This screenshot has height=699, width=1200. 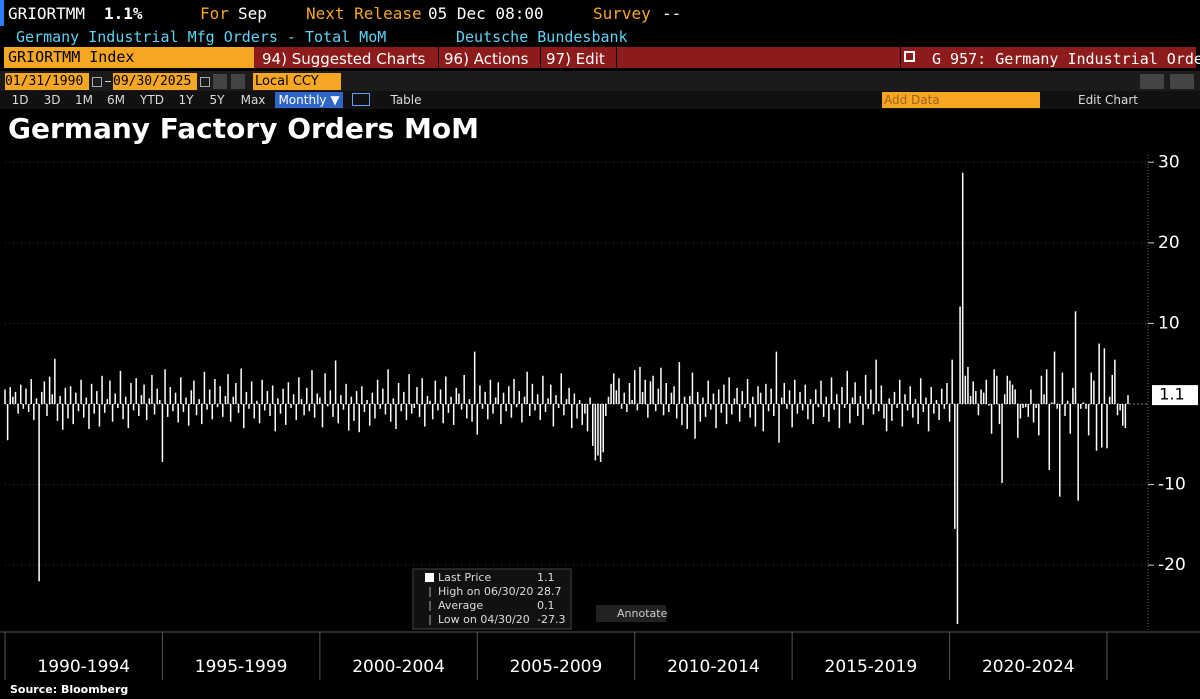 I want to click on menu-item: 97) Edit, so click(x=575, y=59).